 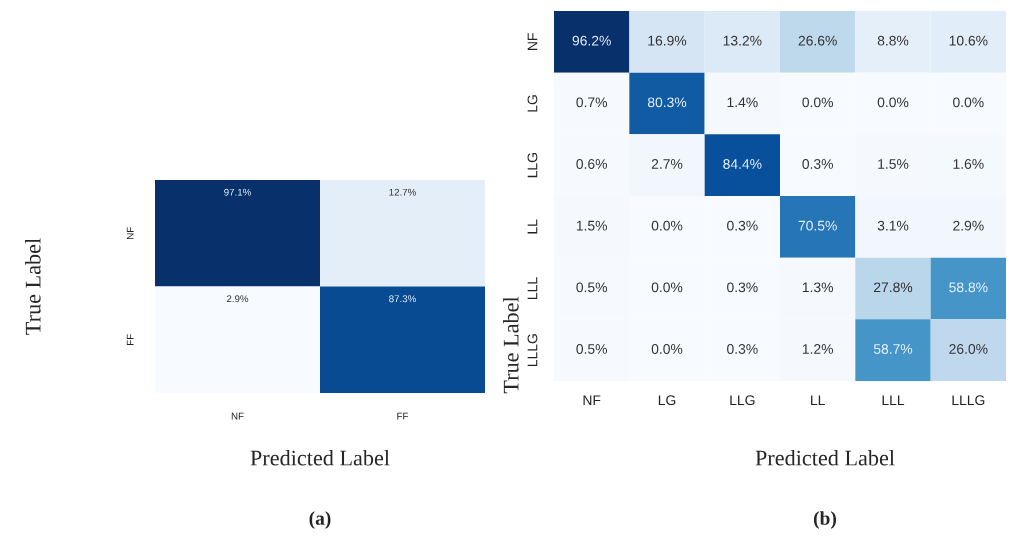 I want to click on data-label: 16.9%, so click(x=667, y=40).